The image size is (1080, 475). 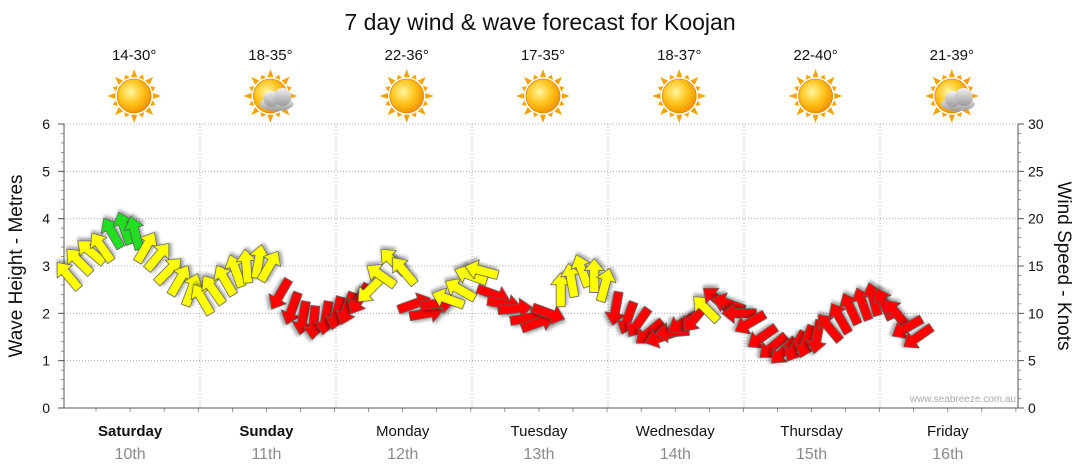 What do you see at coordinates (811, 454) in the screenshot?
I see `day-date: 15th` at bounding box center [811, 454].